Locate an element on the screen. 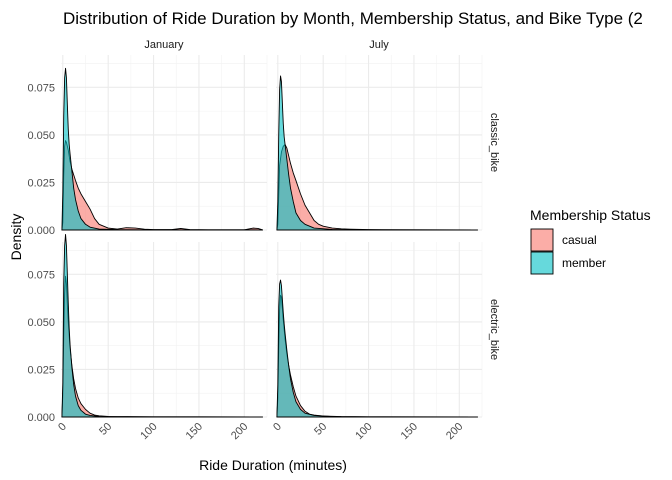 The height and width of the screenshot is (480, 672). legend: Membership Status casual member is located at coordinates (590, 241).